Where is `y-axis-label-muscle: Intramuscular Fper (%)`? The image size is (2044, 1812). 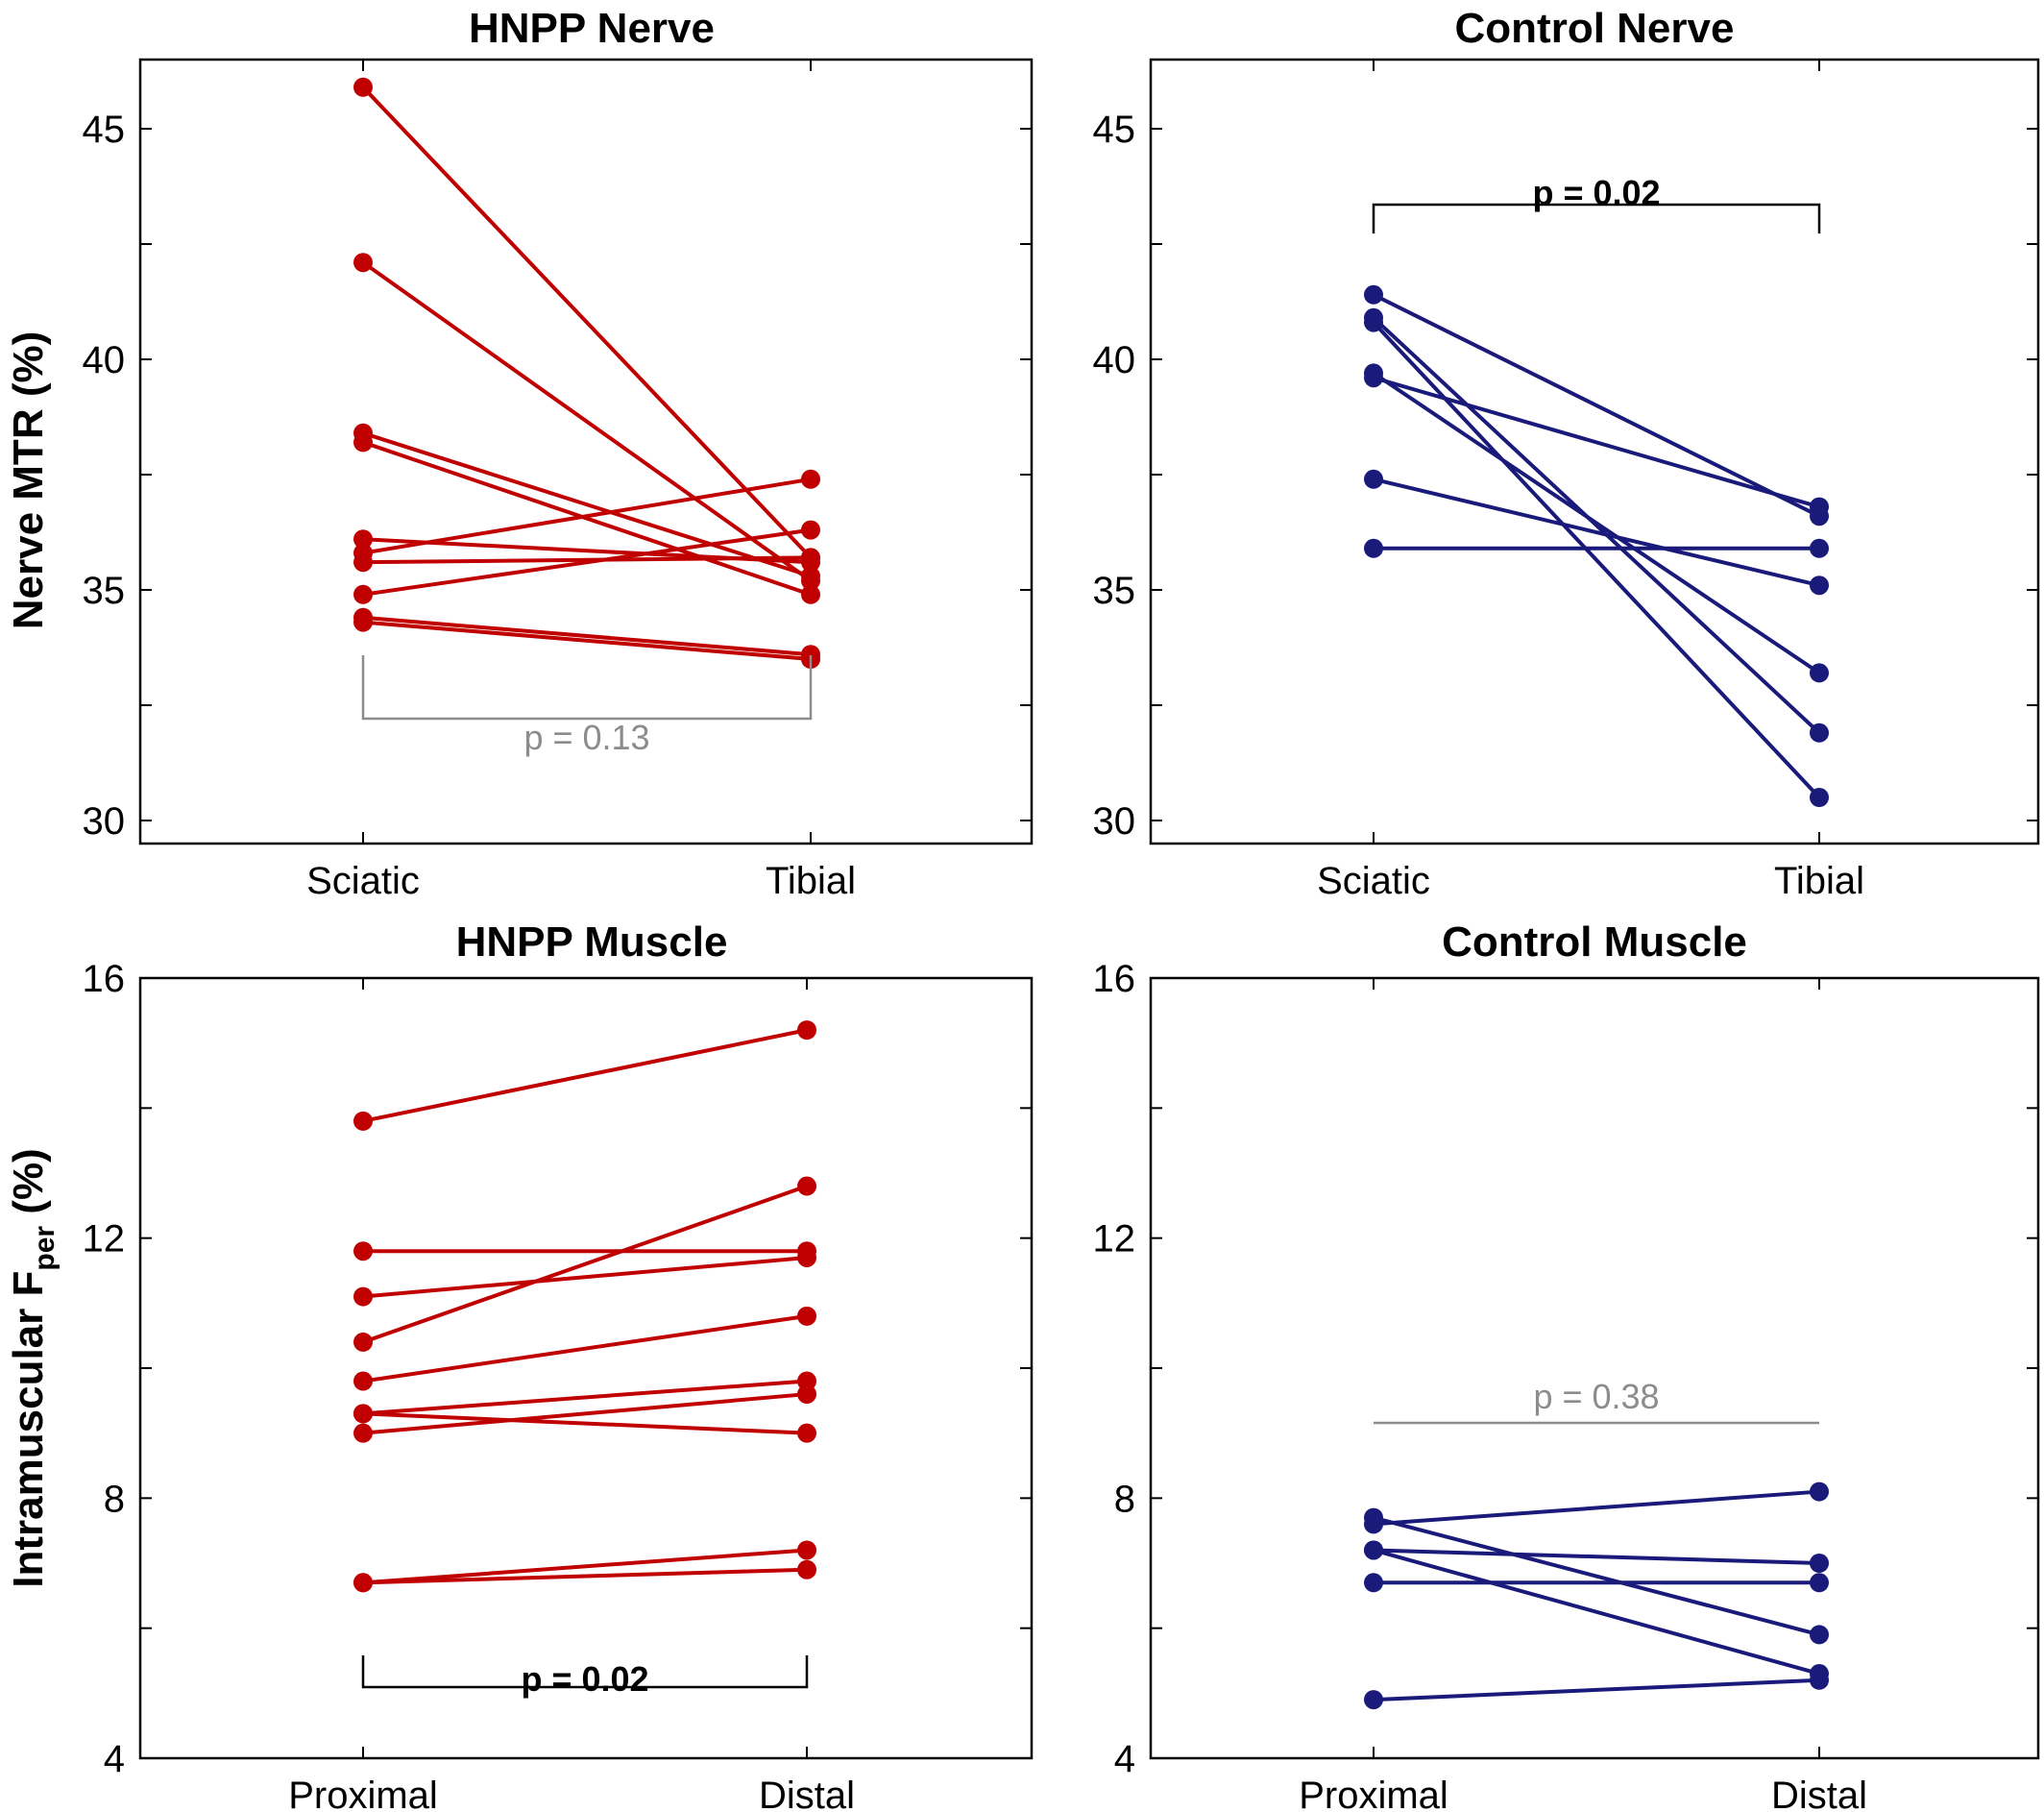 y-axis-label-muscle: Intramuscular Fper (%) is located at coordinates (33, 1367).